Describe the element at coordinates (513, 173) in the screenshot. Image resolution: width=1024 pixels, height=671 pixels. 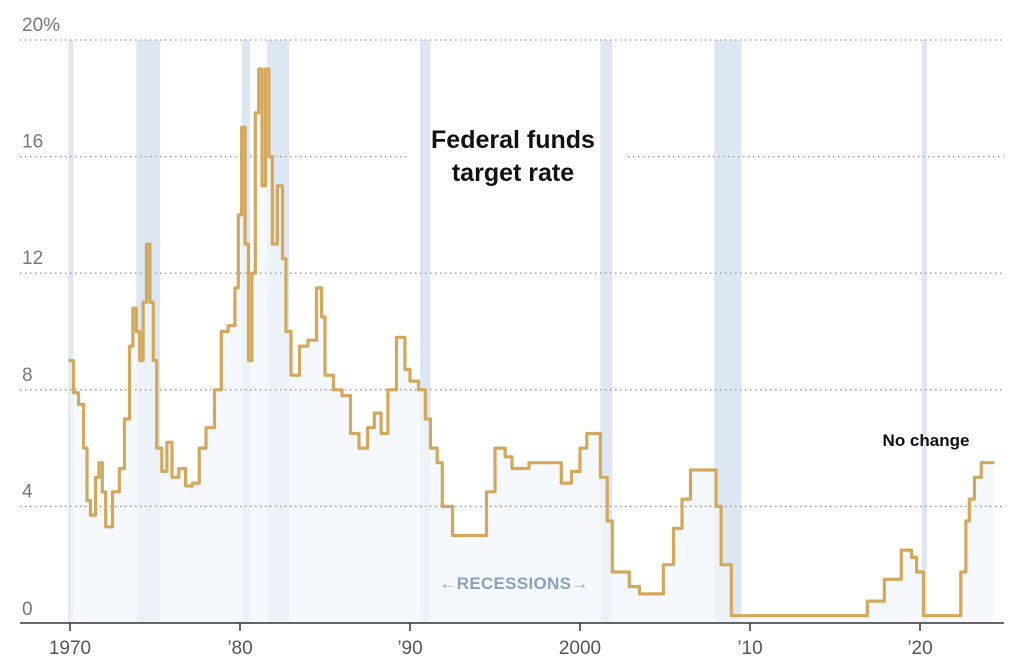
I see `chart-title-line-2: target rate` at that location.